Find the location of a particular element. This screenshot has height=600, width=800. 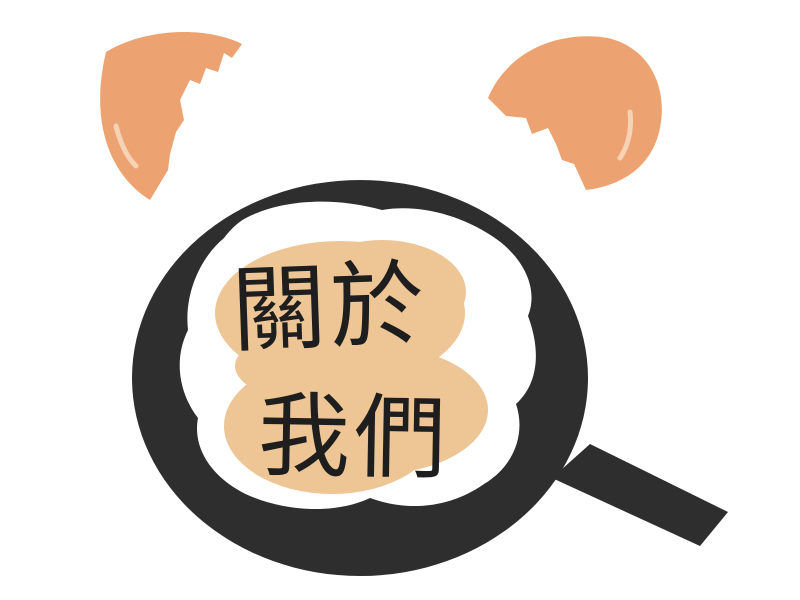

egg-yolk is located at coordinates (351, 367).